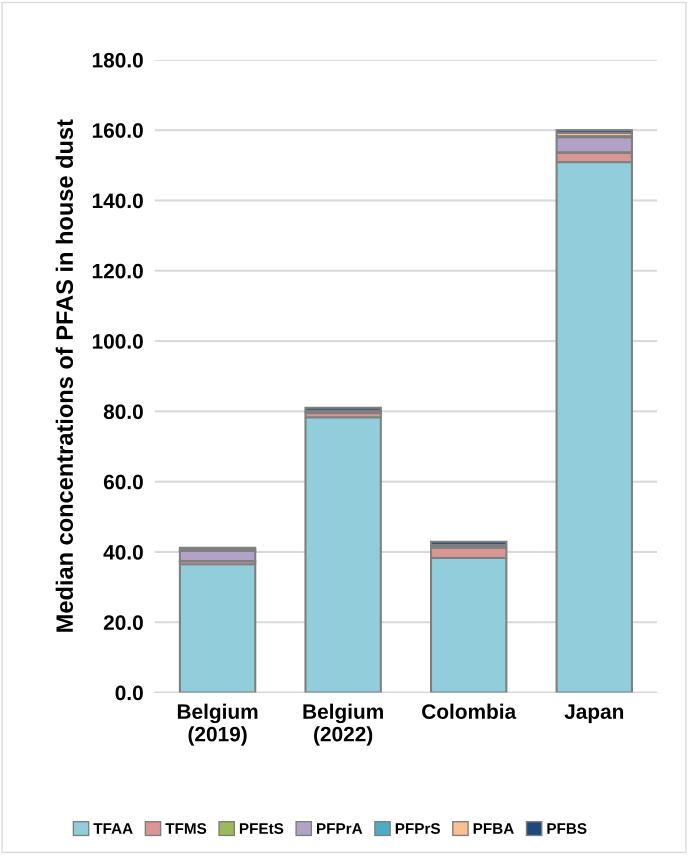 This screenshot has height=855, width=688. I want to click on legend-label: PFEtS, so click(262, 828).